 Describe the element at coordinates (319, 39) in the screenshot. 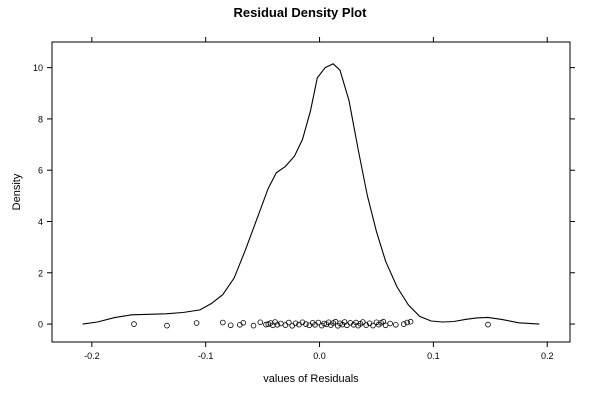

I see `x-axis-top` at that location.